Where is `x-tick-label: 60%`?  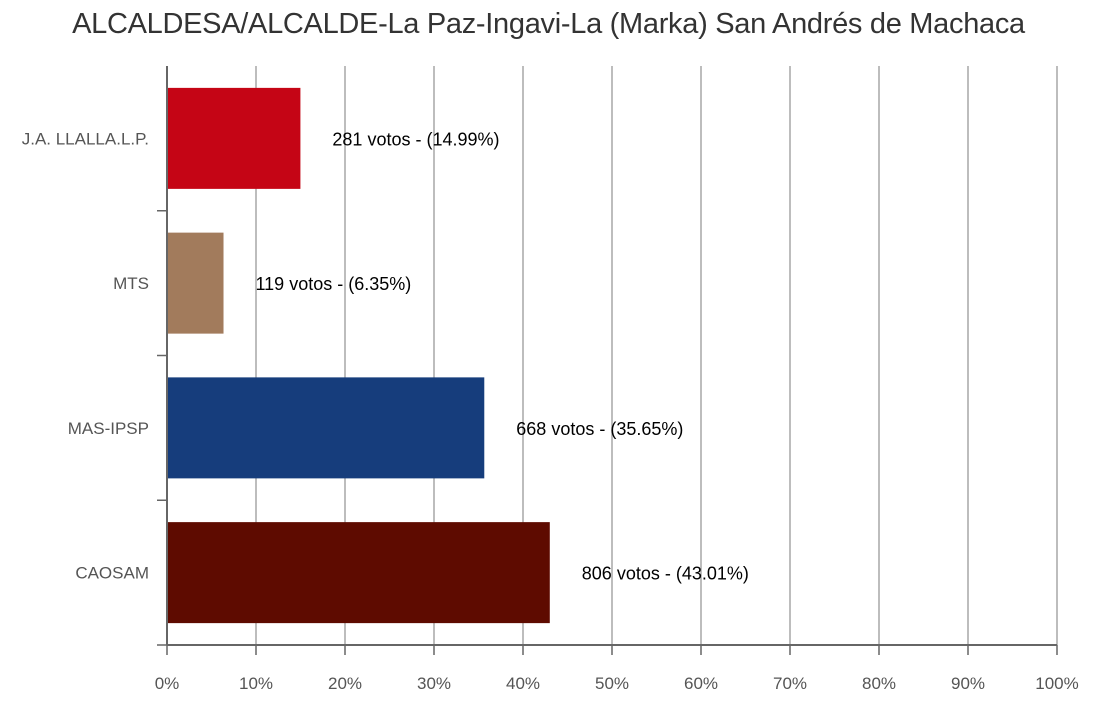 x-tick-label: 60% is located at coordinates (701, 683).